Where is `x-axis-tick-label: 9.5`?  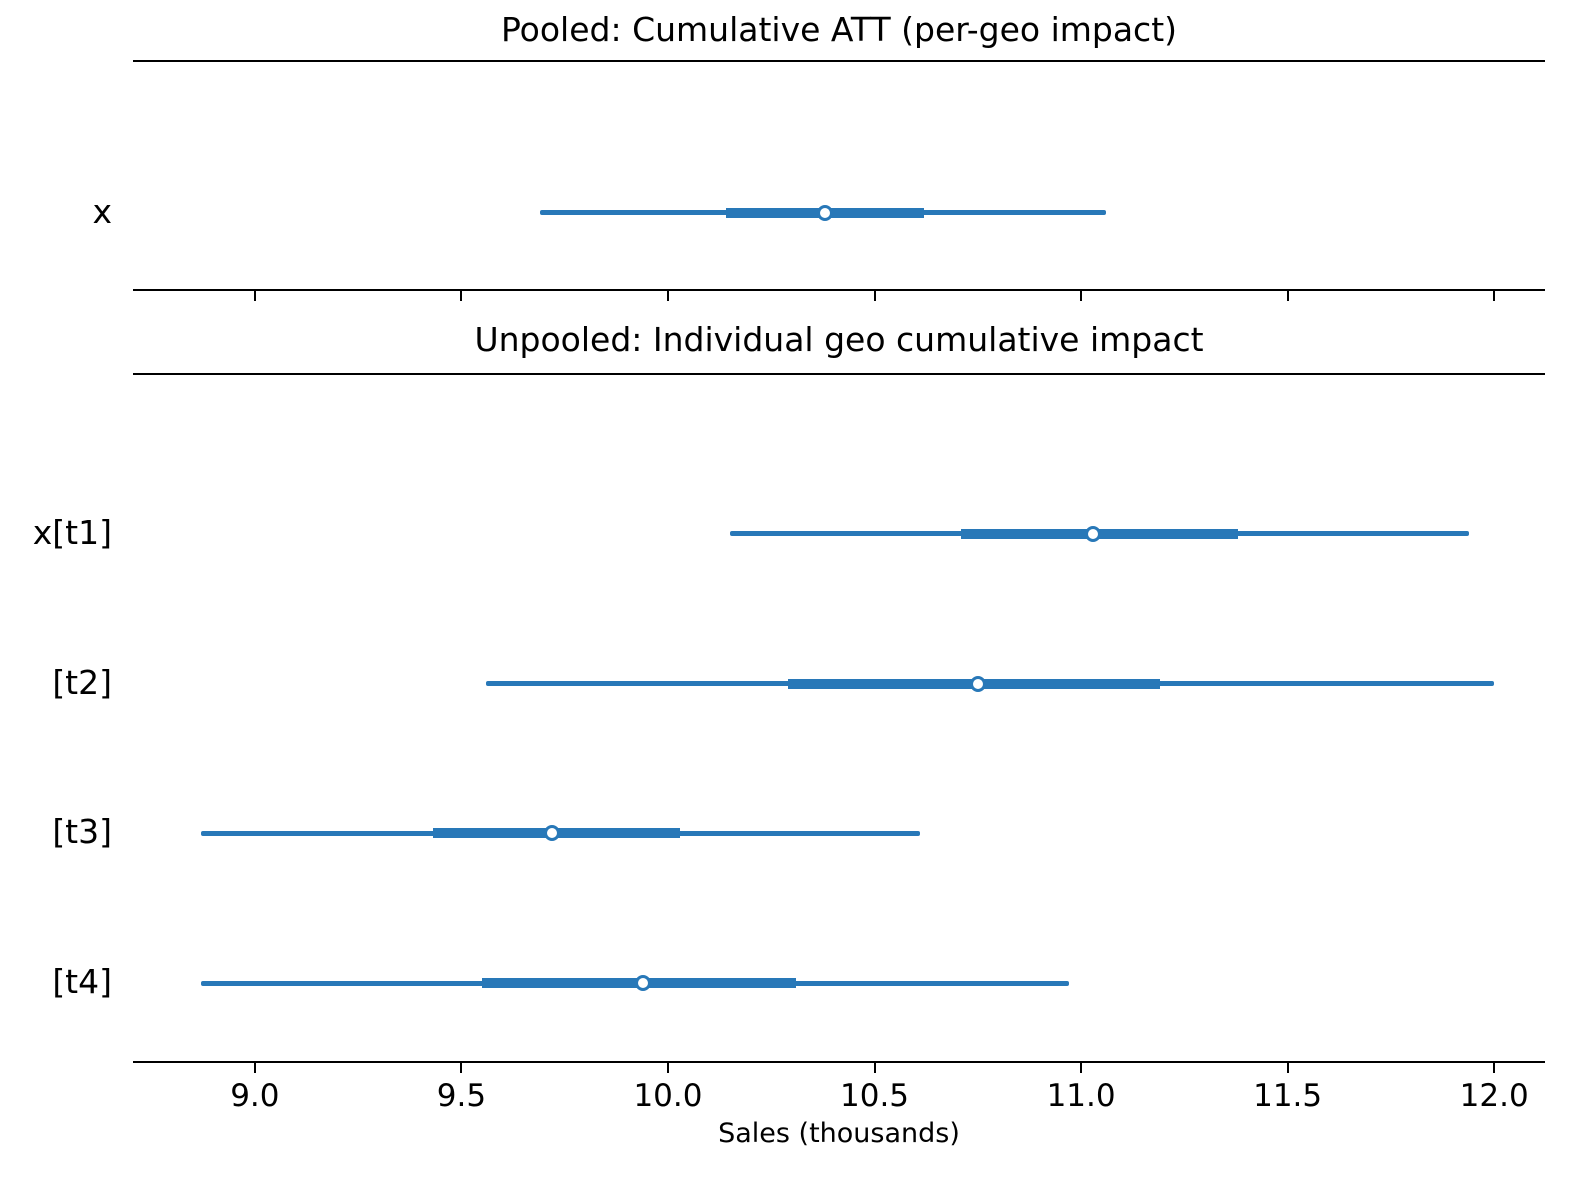
x-axis-tick-label: 9.5 is located at coordinates (461, 1096).